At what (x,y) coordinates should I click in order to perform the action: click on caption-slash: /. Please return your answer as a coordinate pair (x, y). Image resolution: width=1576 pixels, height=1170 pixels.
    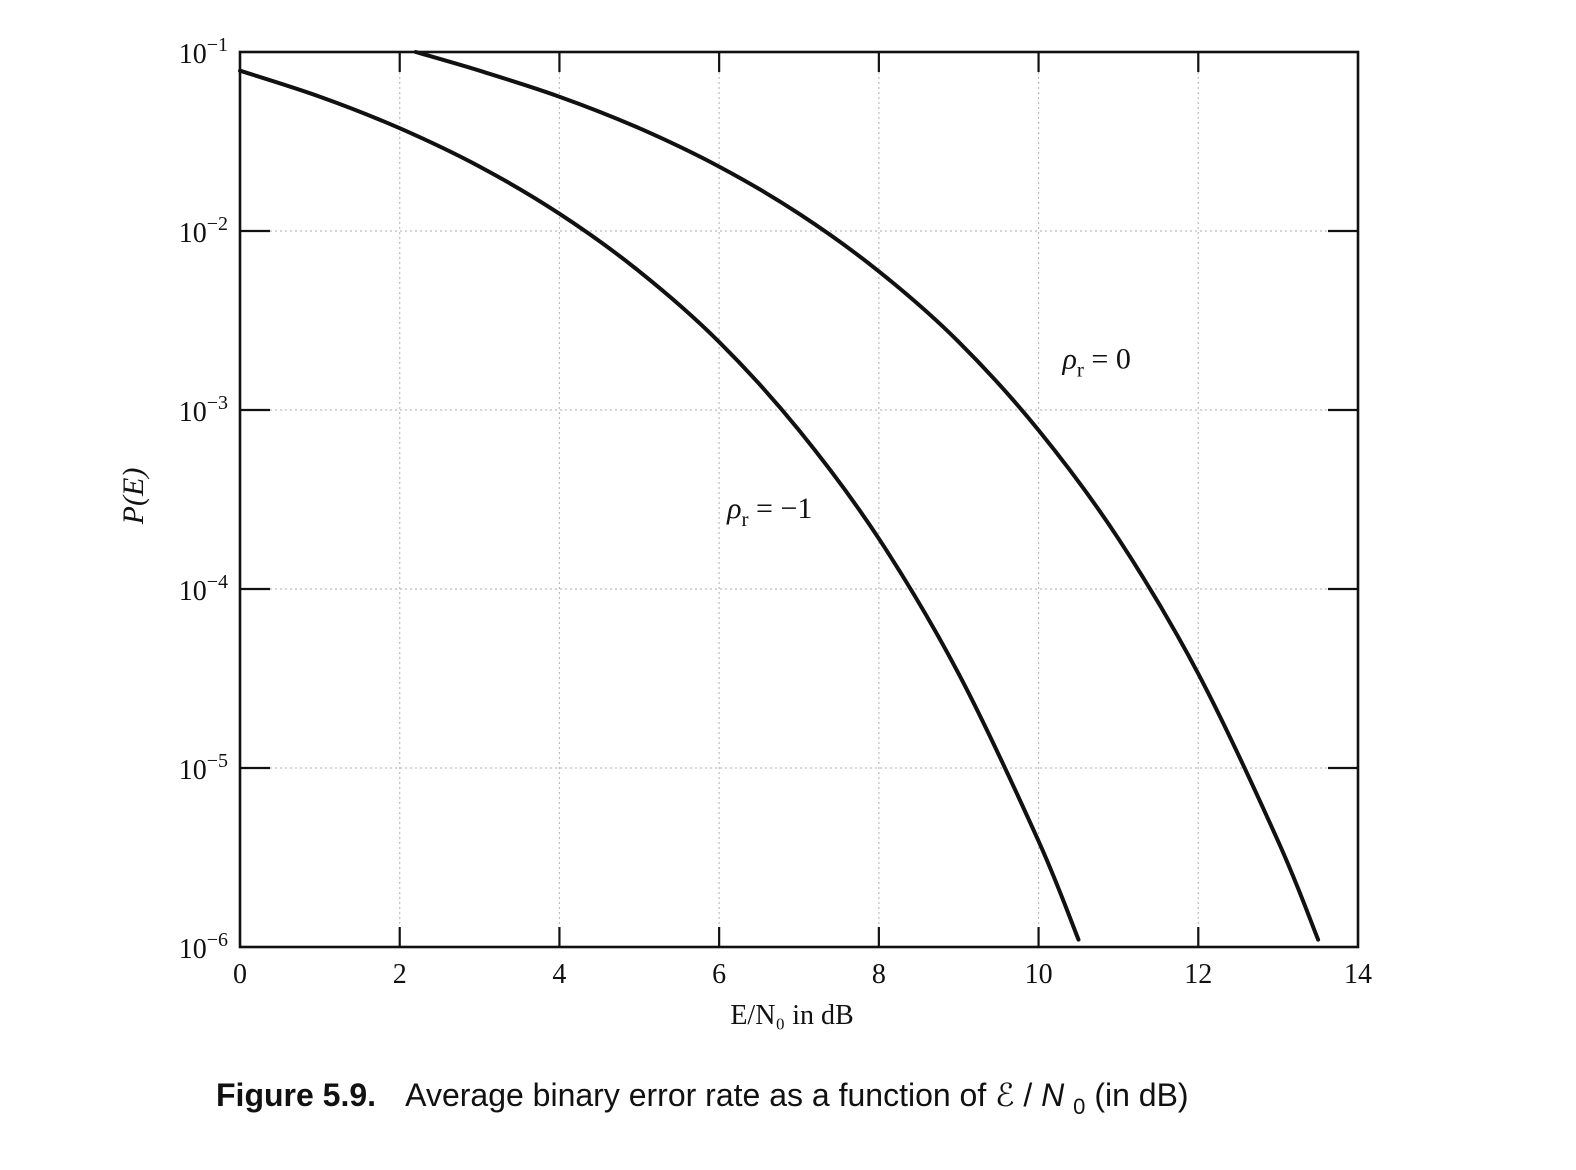
    Looking at the image, I should click on (1027, 1095).